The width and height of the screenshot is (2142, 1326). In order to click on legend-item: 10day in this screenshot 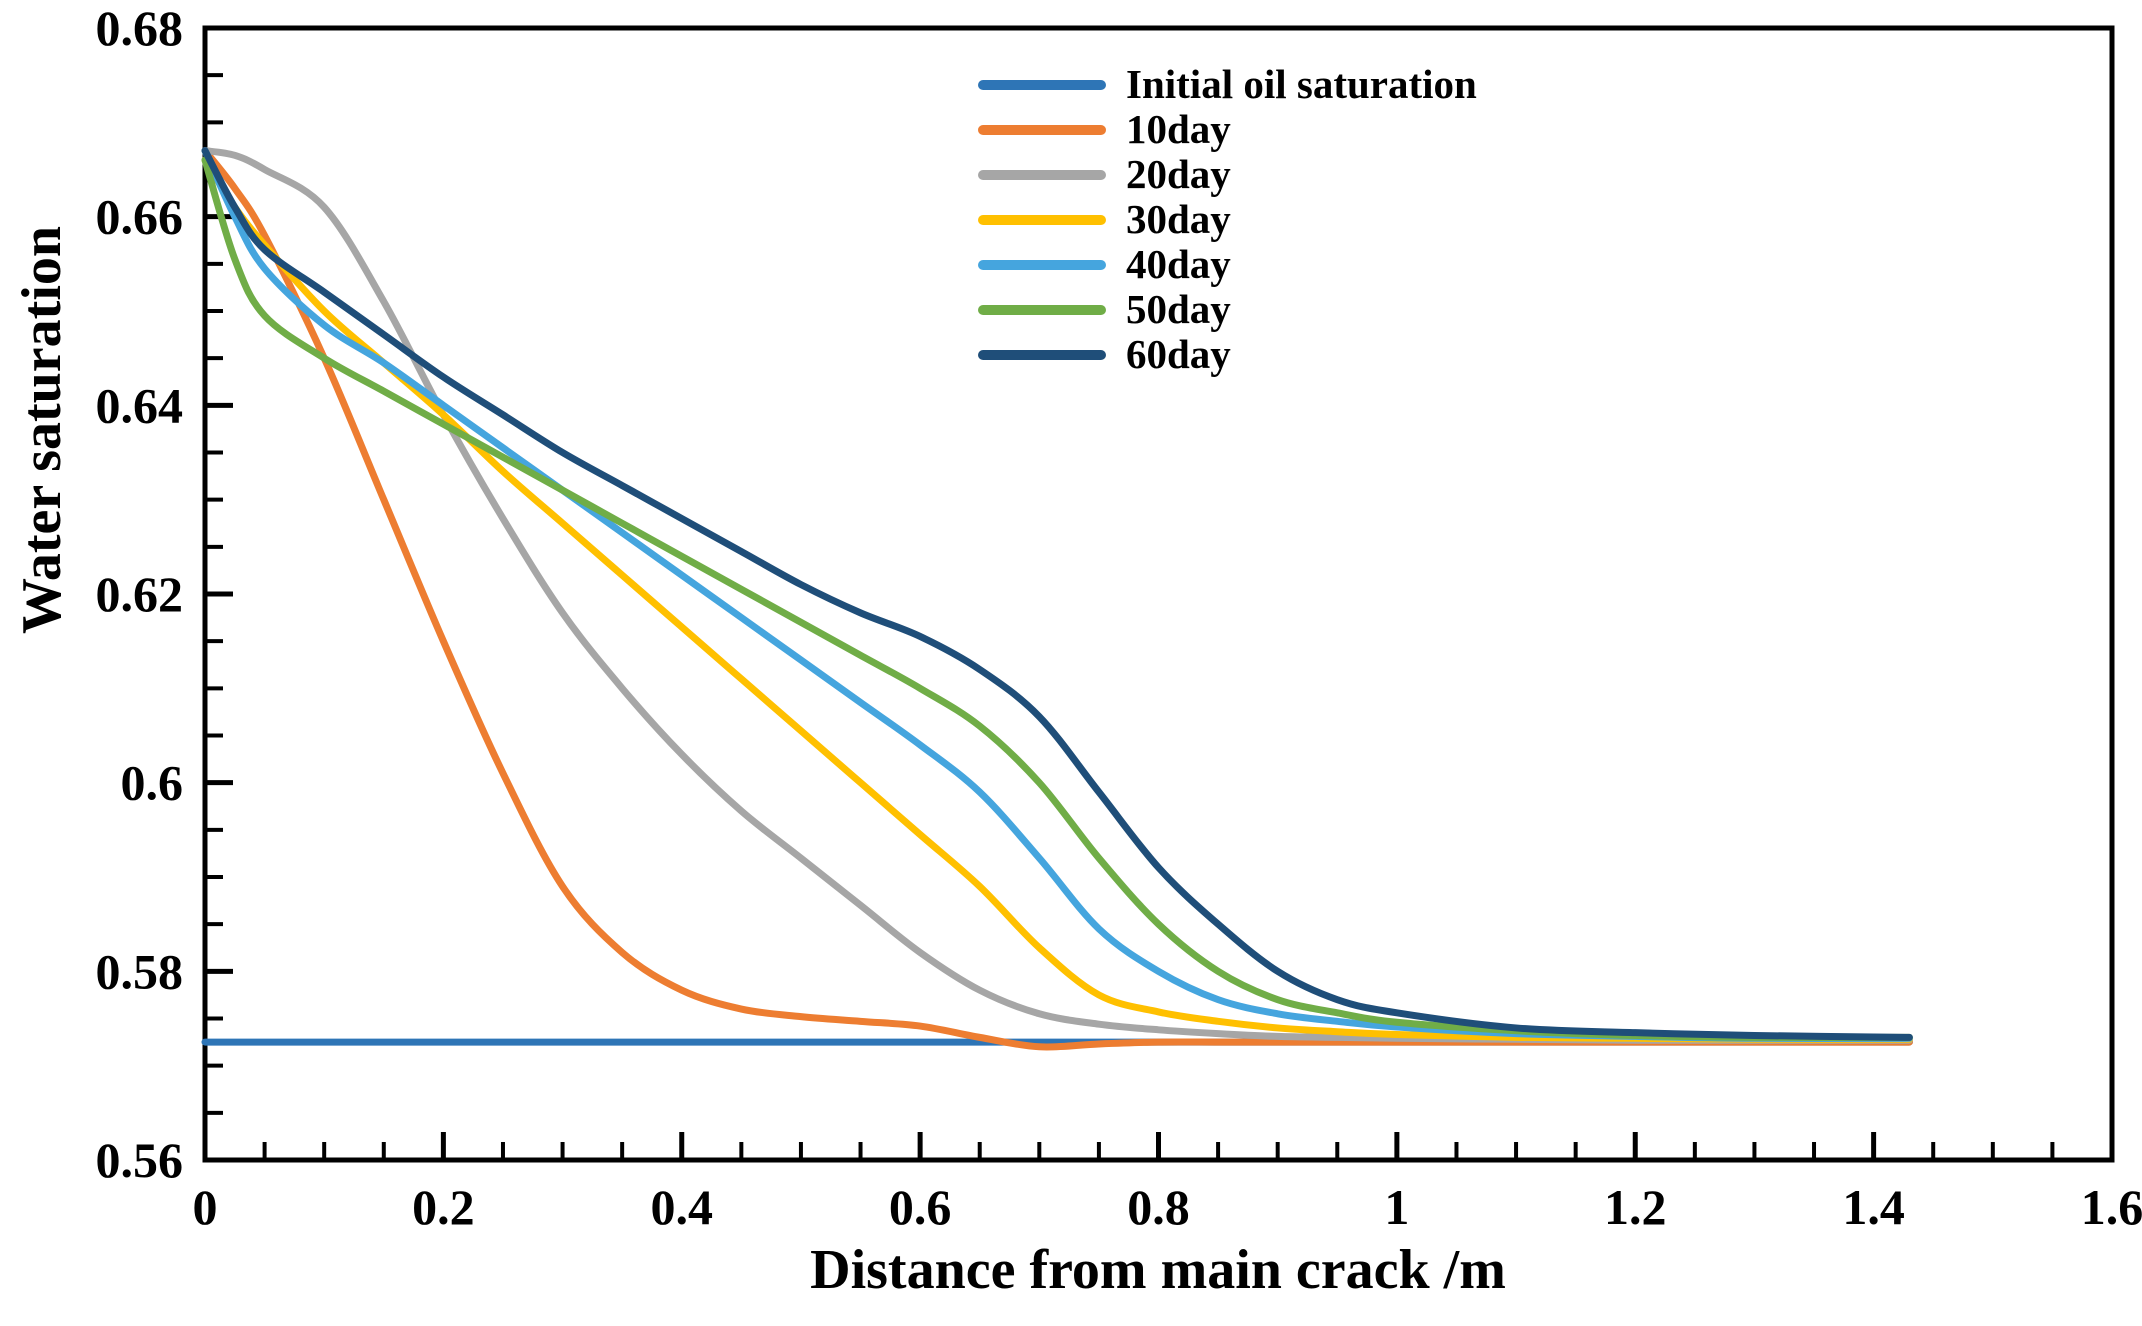, I will do `click(1227, 129)`.